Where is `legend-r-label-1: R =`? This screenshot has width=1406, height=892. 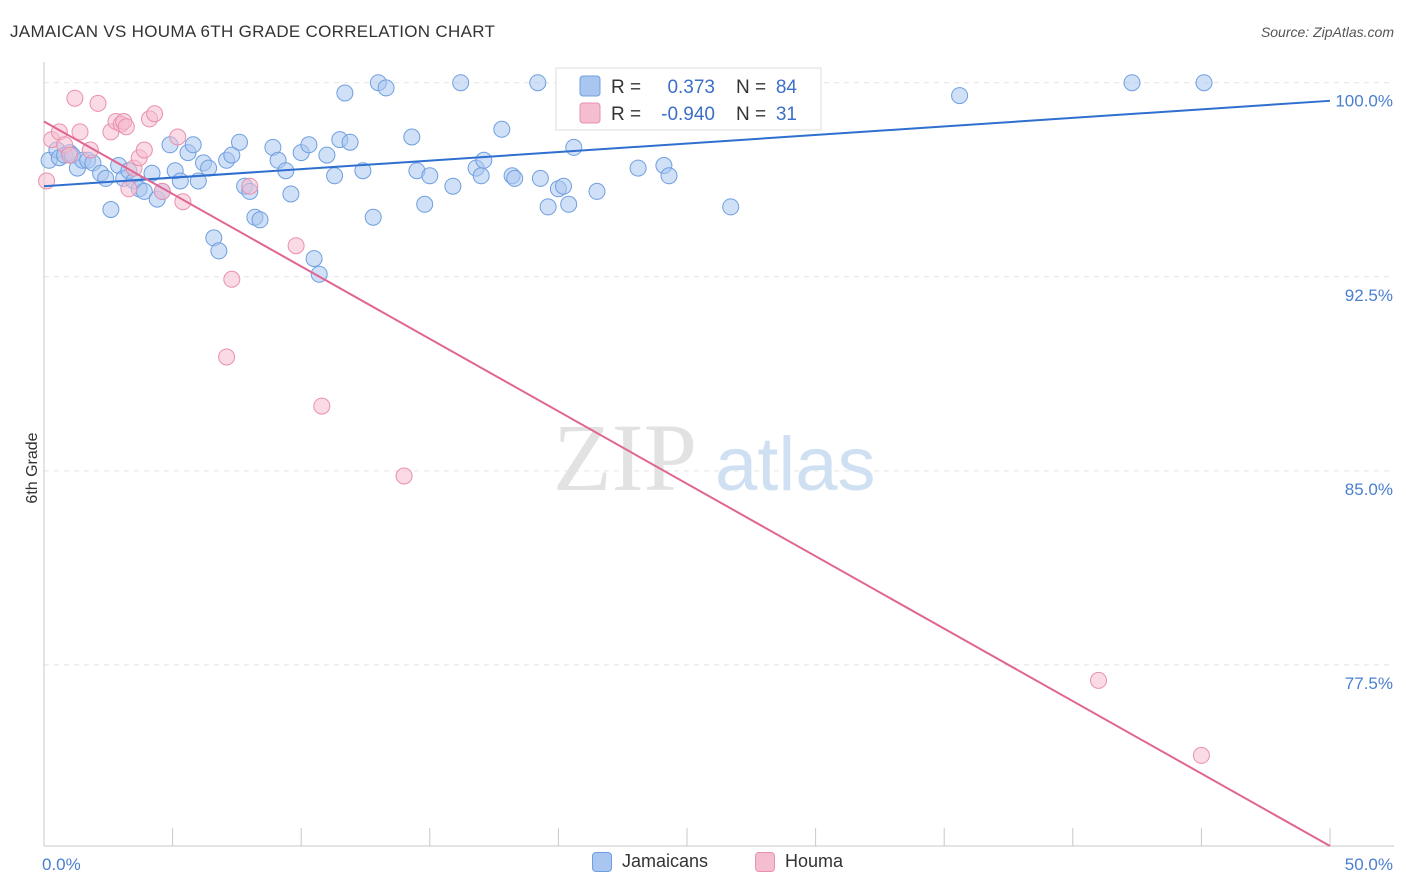
legend-r-label-1: R = is located at coordinates (626, 87).